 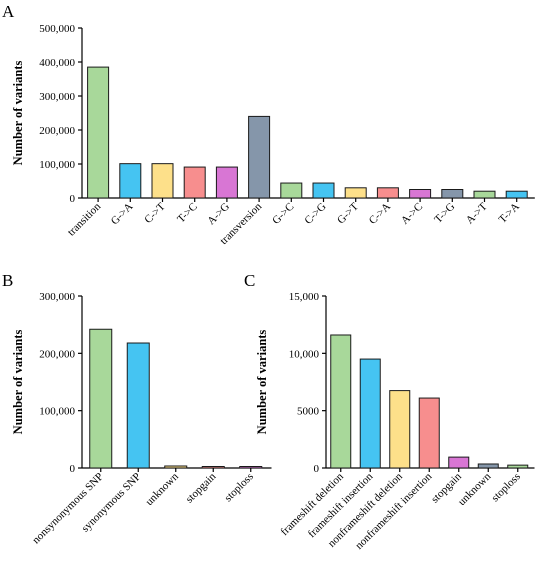 I want to click on panel-b-letter: B, so click(x=7, y=280).